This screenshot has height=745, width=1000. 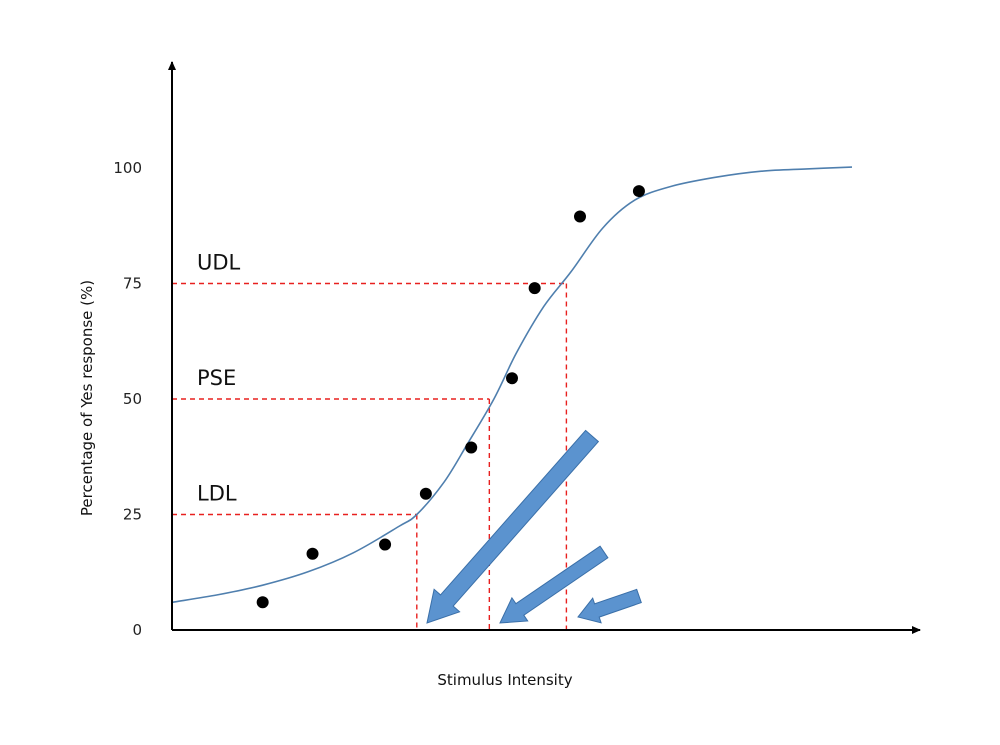 I want to click on y-tick-label: 100, so click(x=127, y=168).